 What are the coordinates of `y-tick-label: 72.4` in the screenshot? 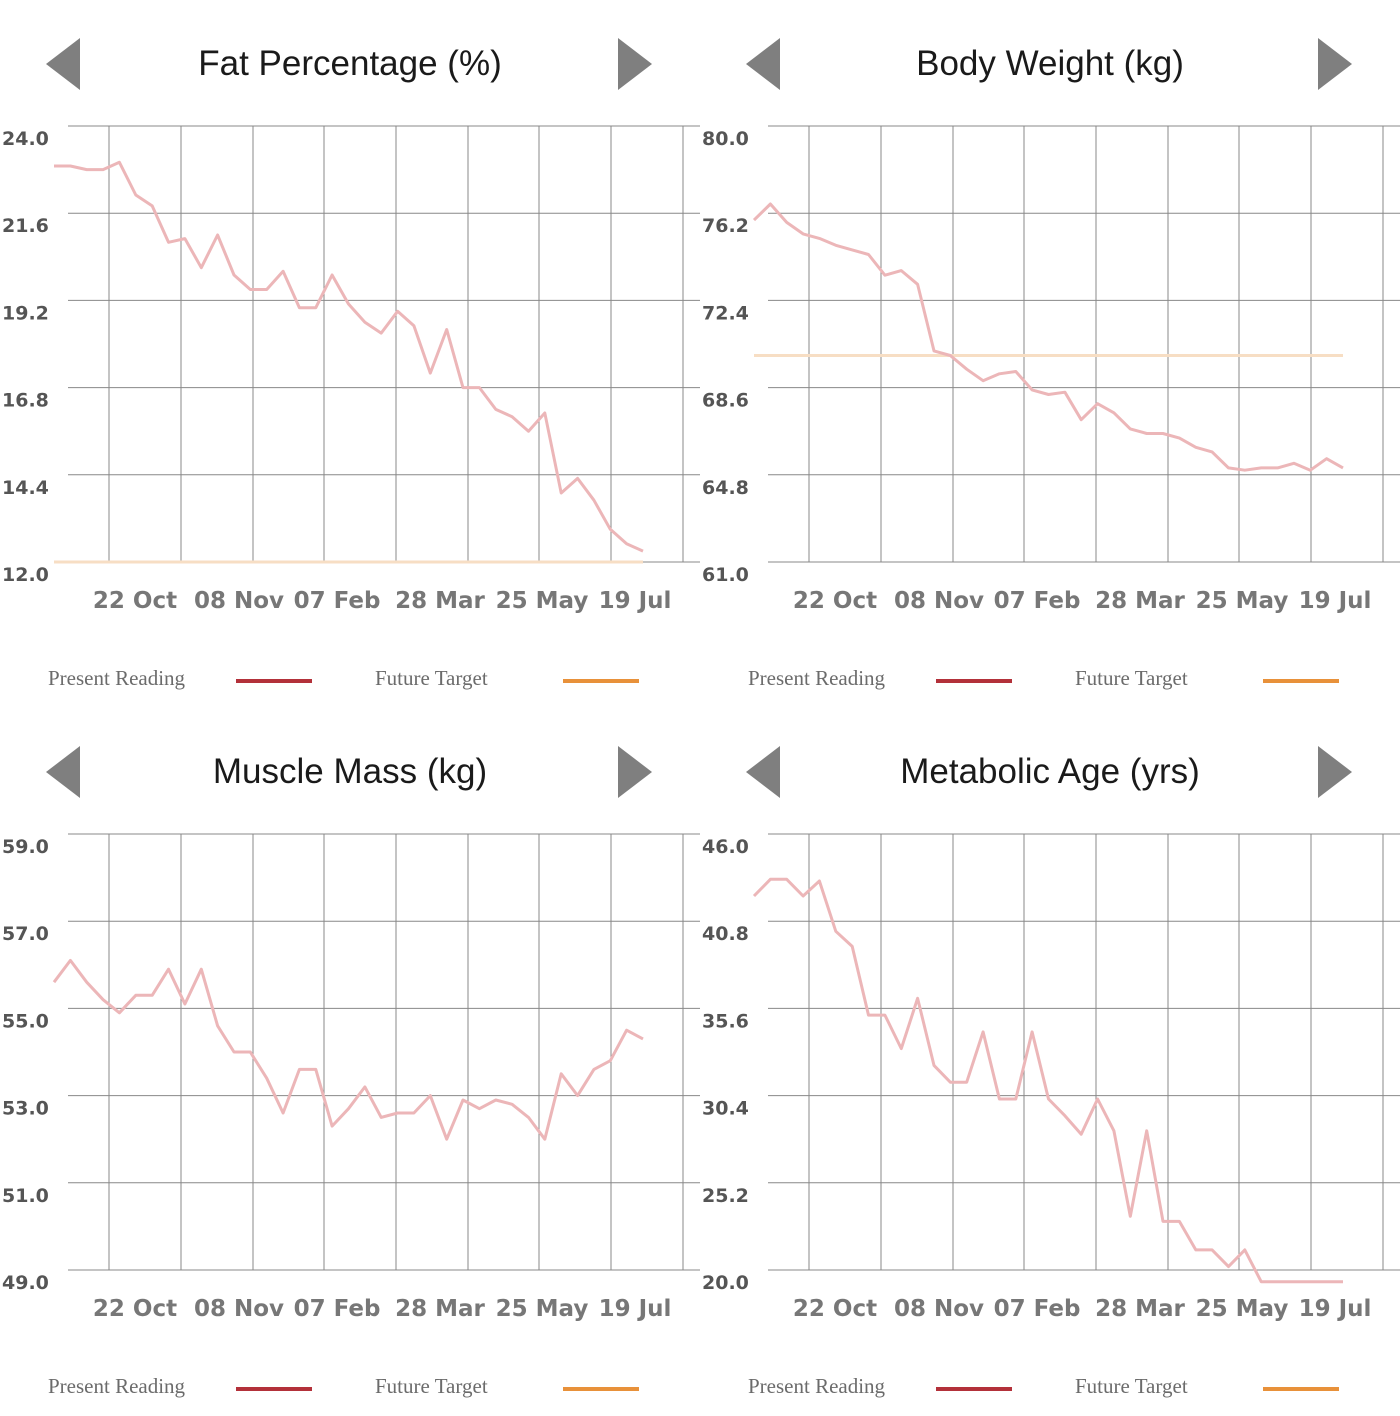 It's located at (725, 313).